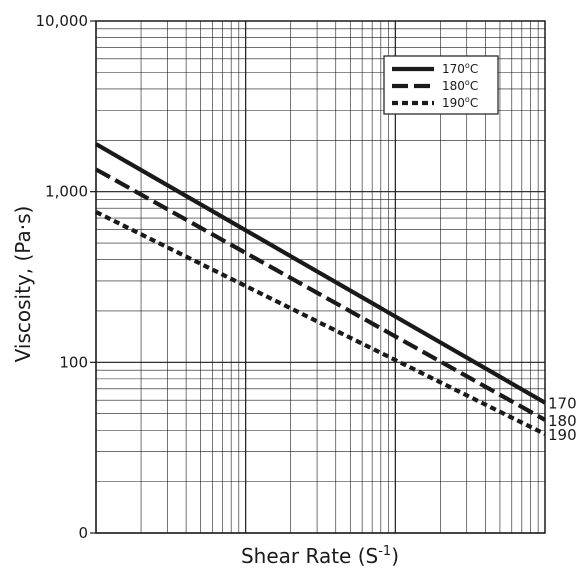  Describe the element at coordinates (562, 435) in the screenshot. I see `series-end-label-190: 190` at that location.